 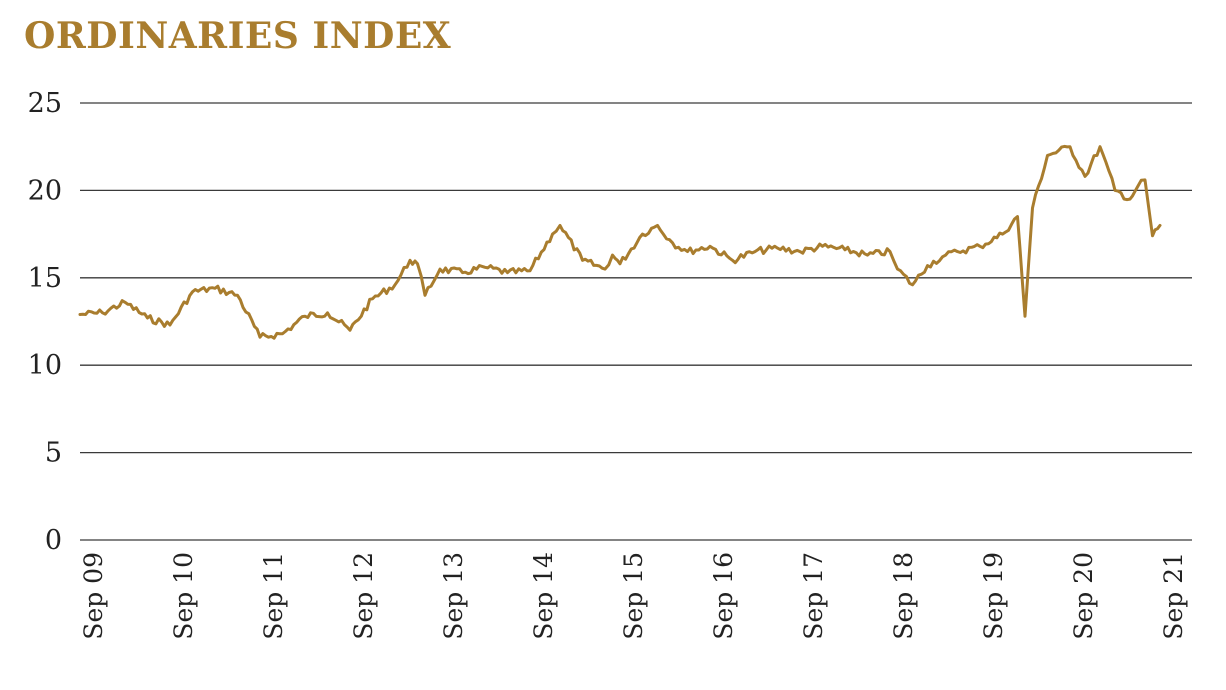 What do you see at coordinates (183, 596) in the screenshot?
I see `x-tick-label: Sep 10` at bounding box center [183, 596].